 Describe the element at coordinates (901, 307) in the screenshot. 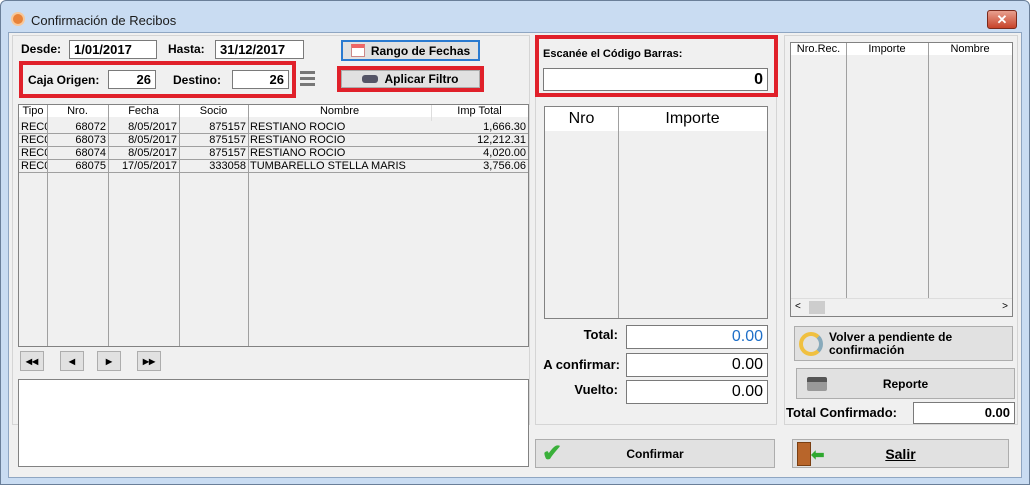

I see `horizontal-scrollbar: < >` at that location.